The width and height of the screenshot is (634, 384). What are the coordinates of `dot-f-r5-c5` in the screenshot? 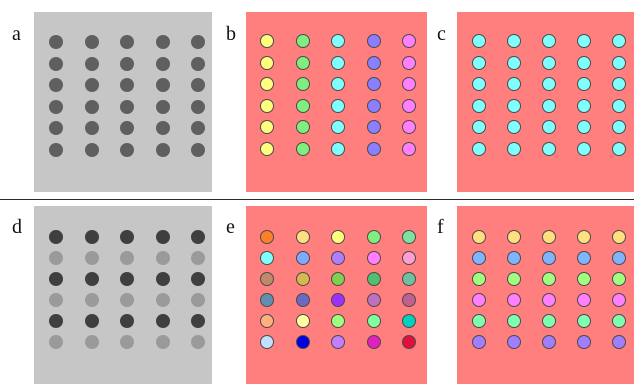 It's located at (619, 321).